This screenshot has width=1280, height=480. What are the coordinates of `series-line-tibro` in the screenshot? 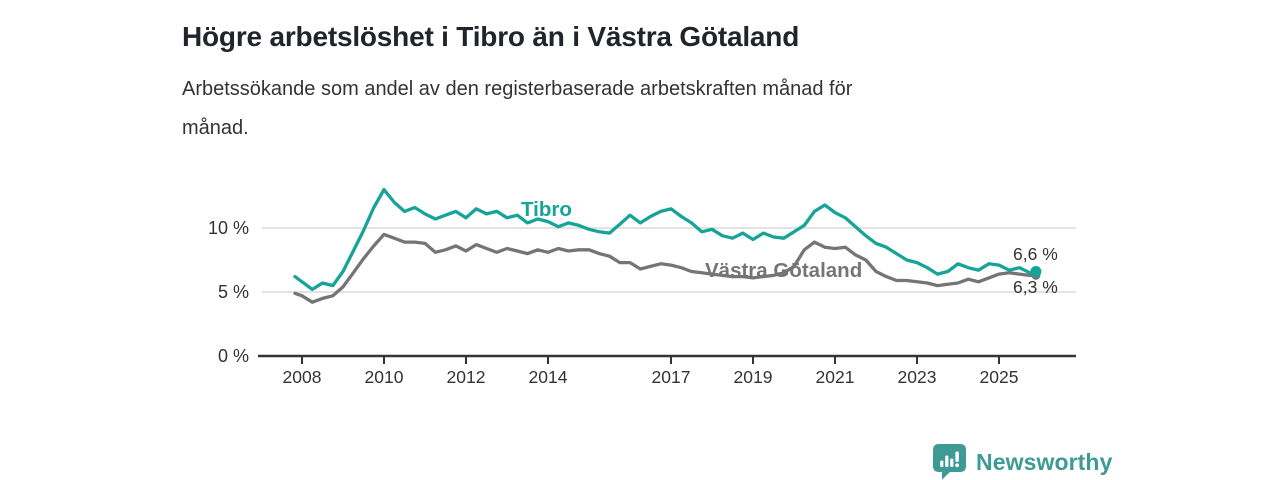 It's located at (665, 239).